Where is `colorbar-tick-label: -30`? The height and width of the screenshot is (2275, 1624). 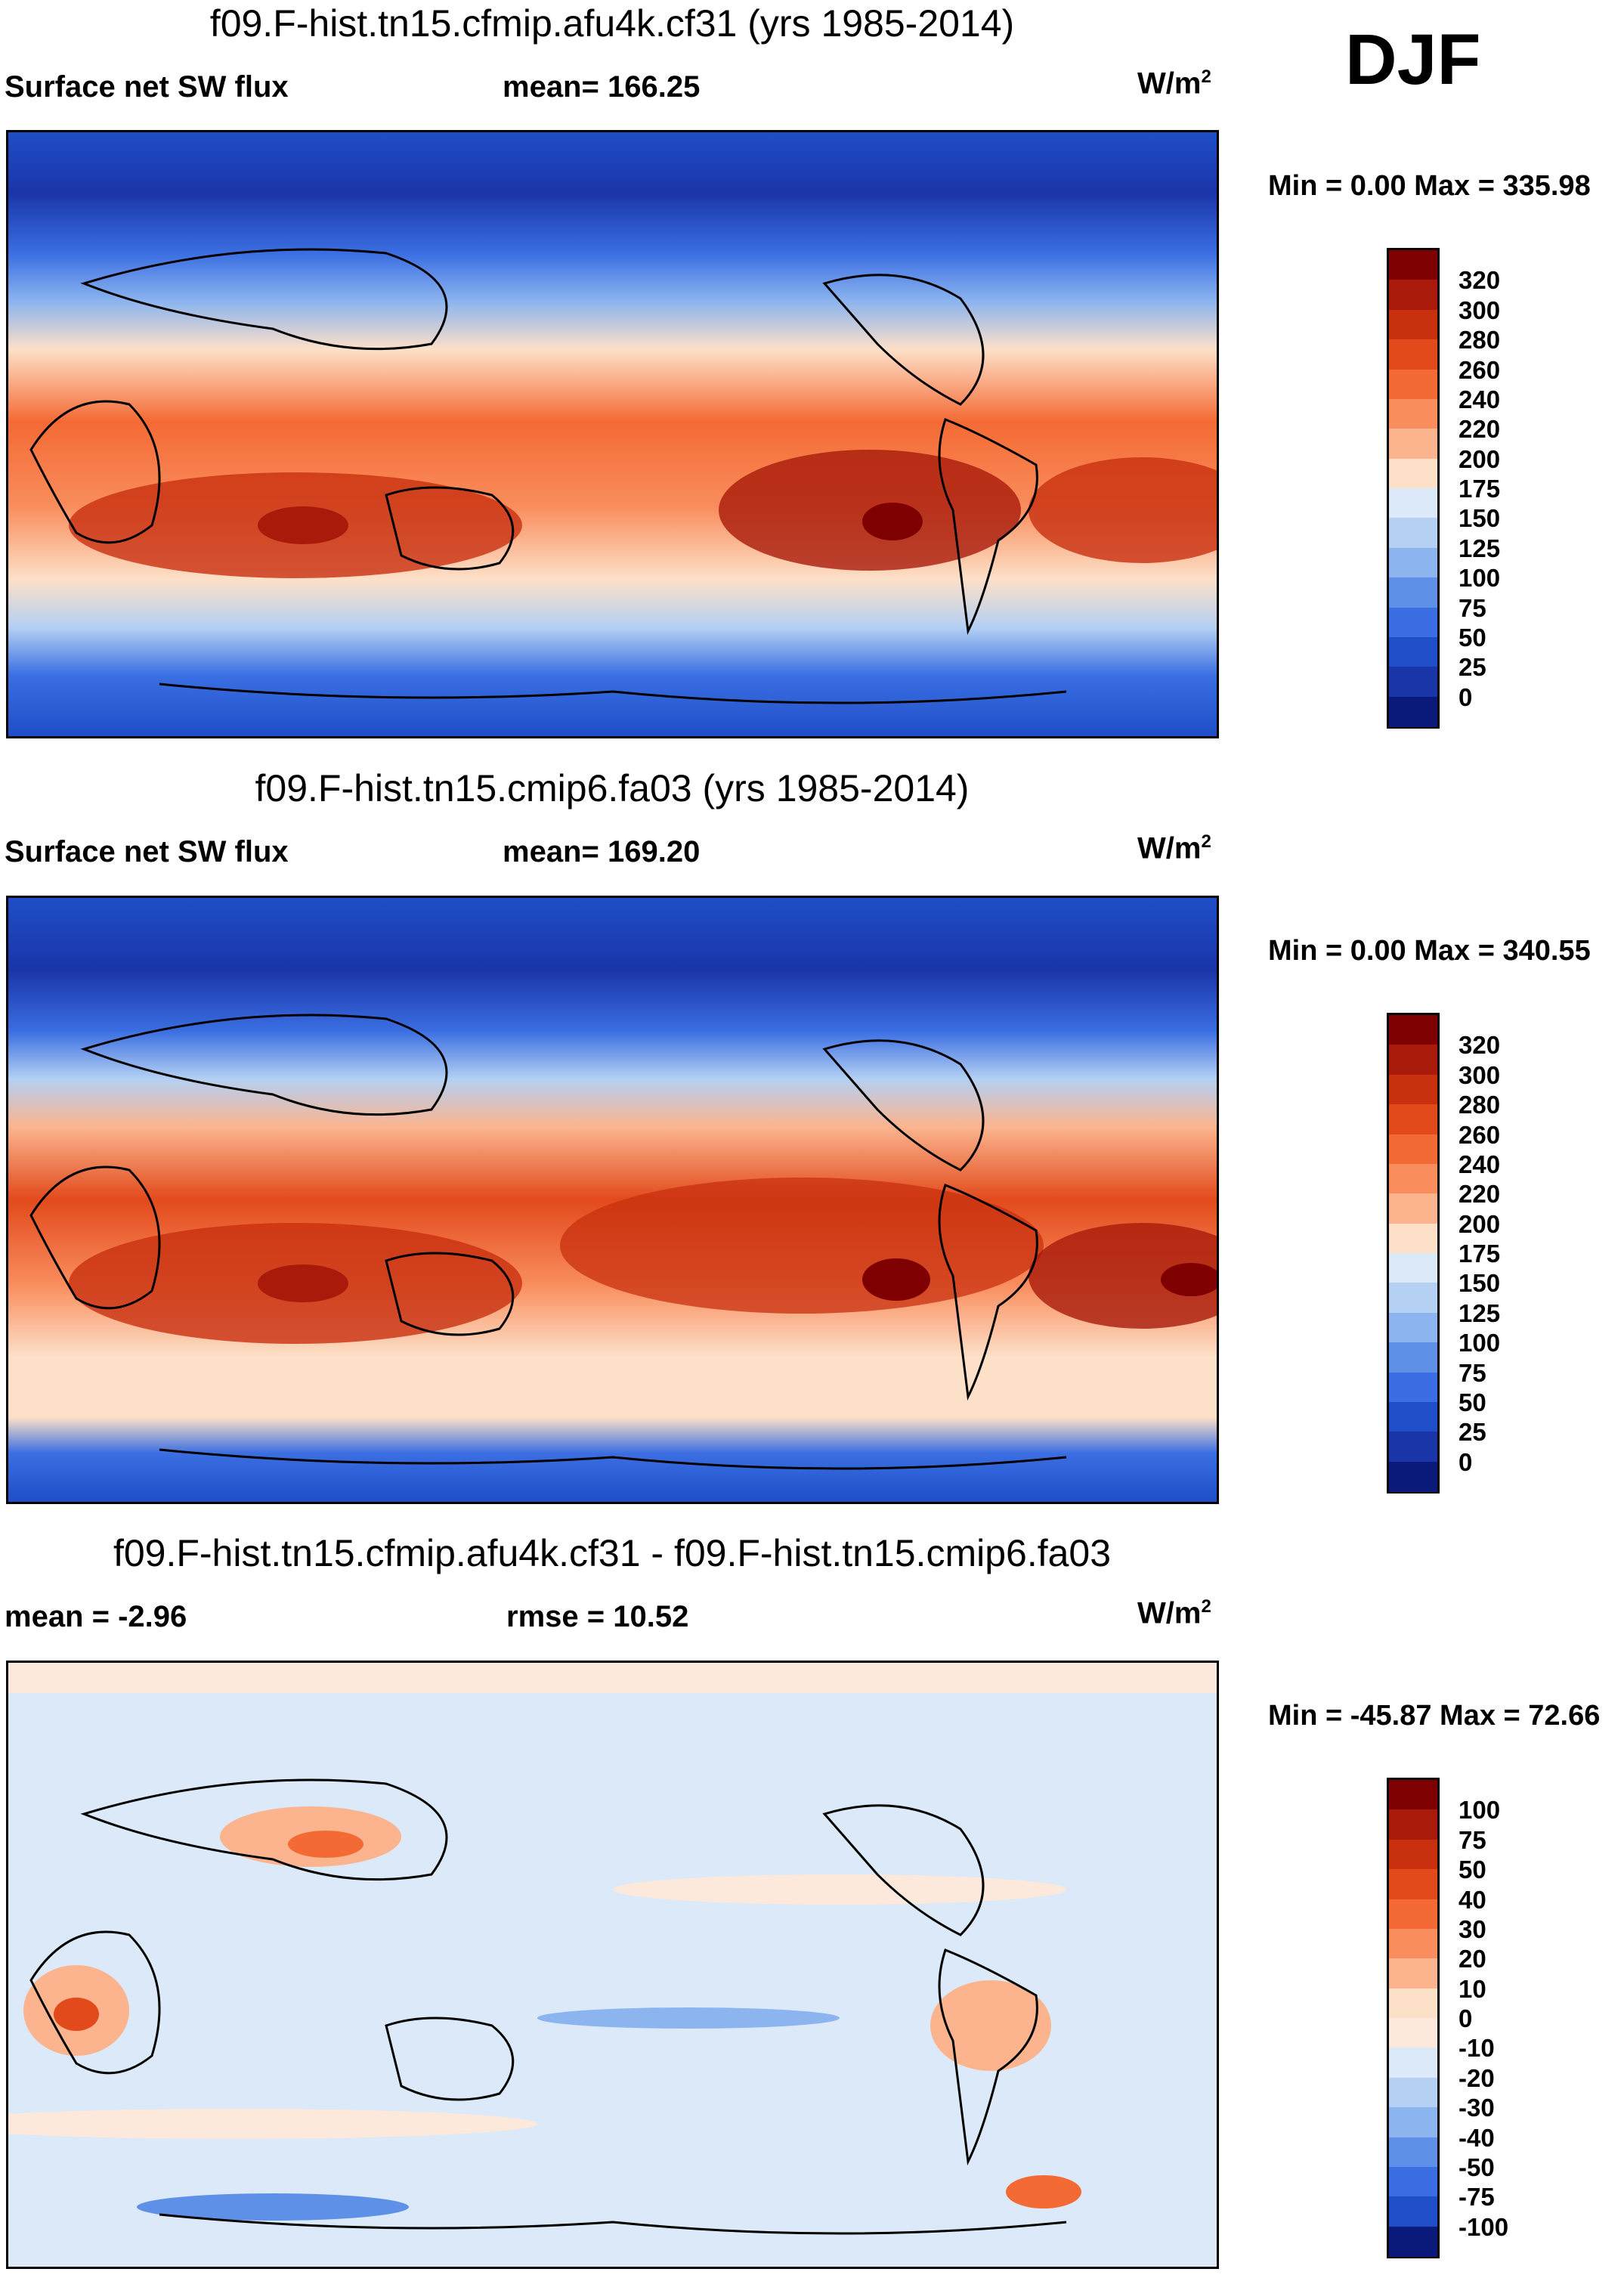
colorbar-tick-label: -30 is located at coordinates (1477, 2108).